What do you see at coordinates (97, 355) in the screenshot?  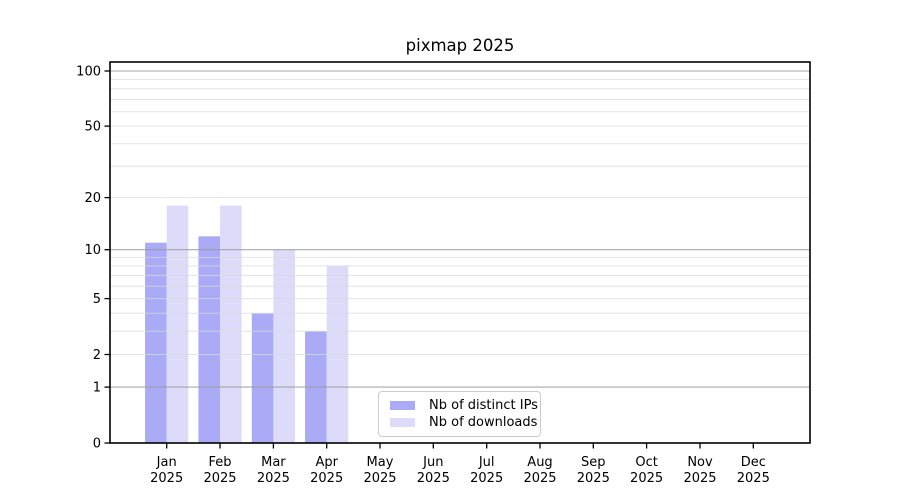 I see `y-tick-label: 2` at bounding box center [97, 355].